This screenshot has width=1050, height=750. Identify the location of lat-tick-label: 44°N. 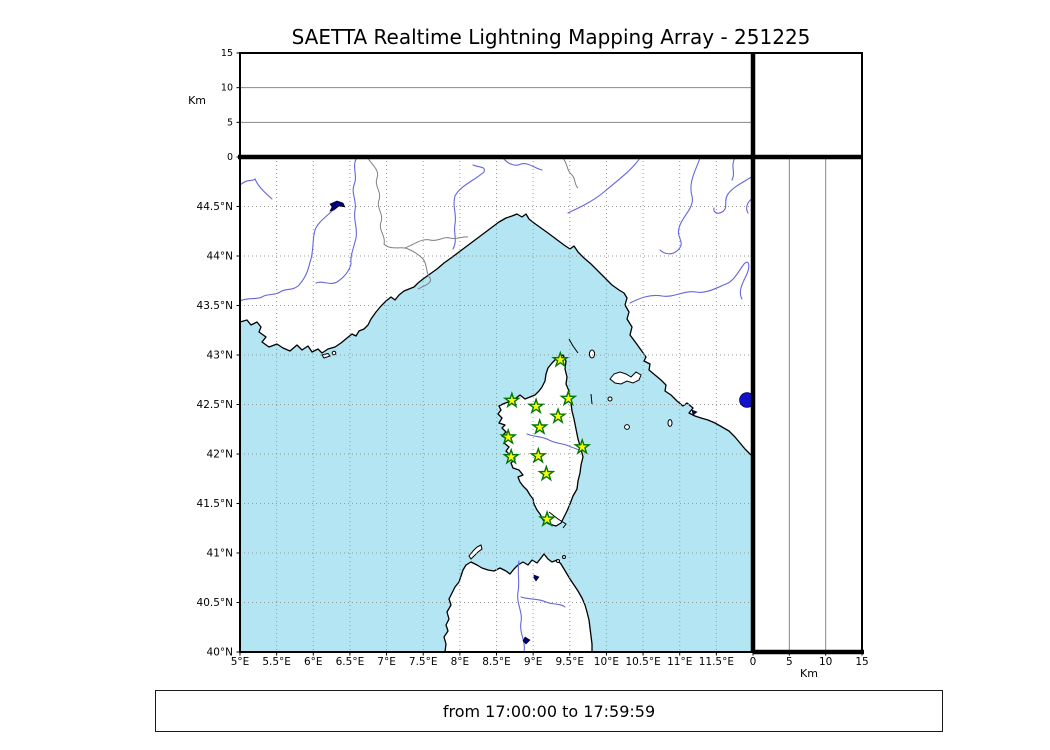
(220, 257).